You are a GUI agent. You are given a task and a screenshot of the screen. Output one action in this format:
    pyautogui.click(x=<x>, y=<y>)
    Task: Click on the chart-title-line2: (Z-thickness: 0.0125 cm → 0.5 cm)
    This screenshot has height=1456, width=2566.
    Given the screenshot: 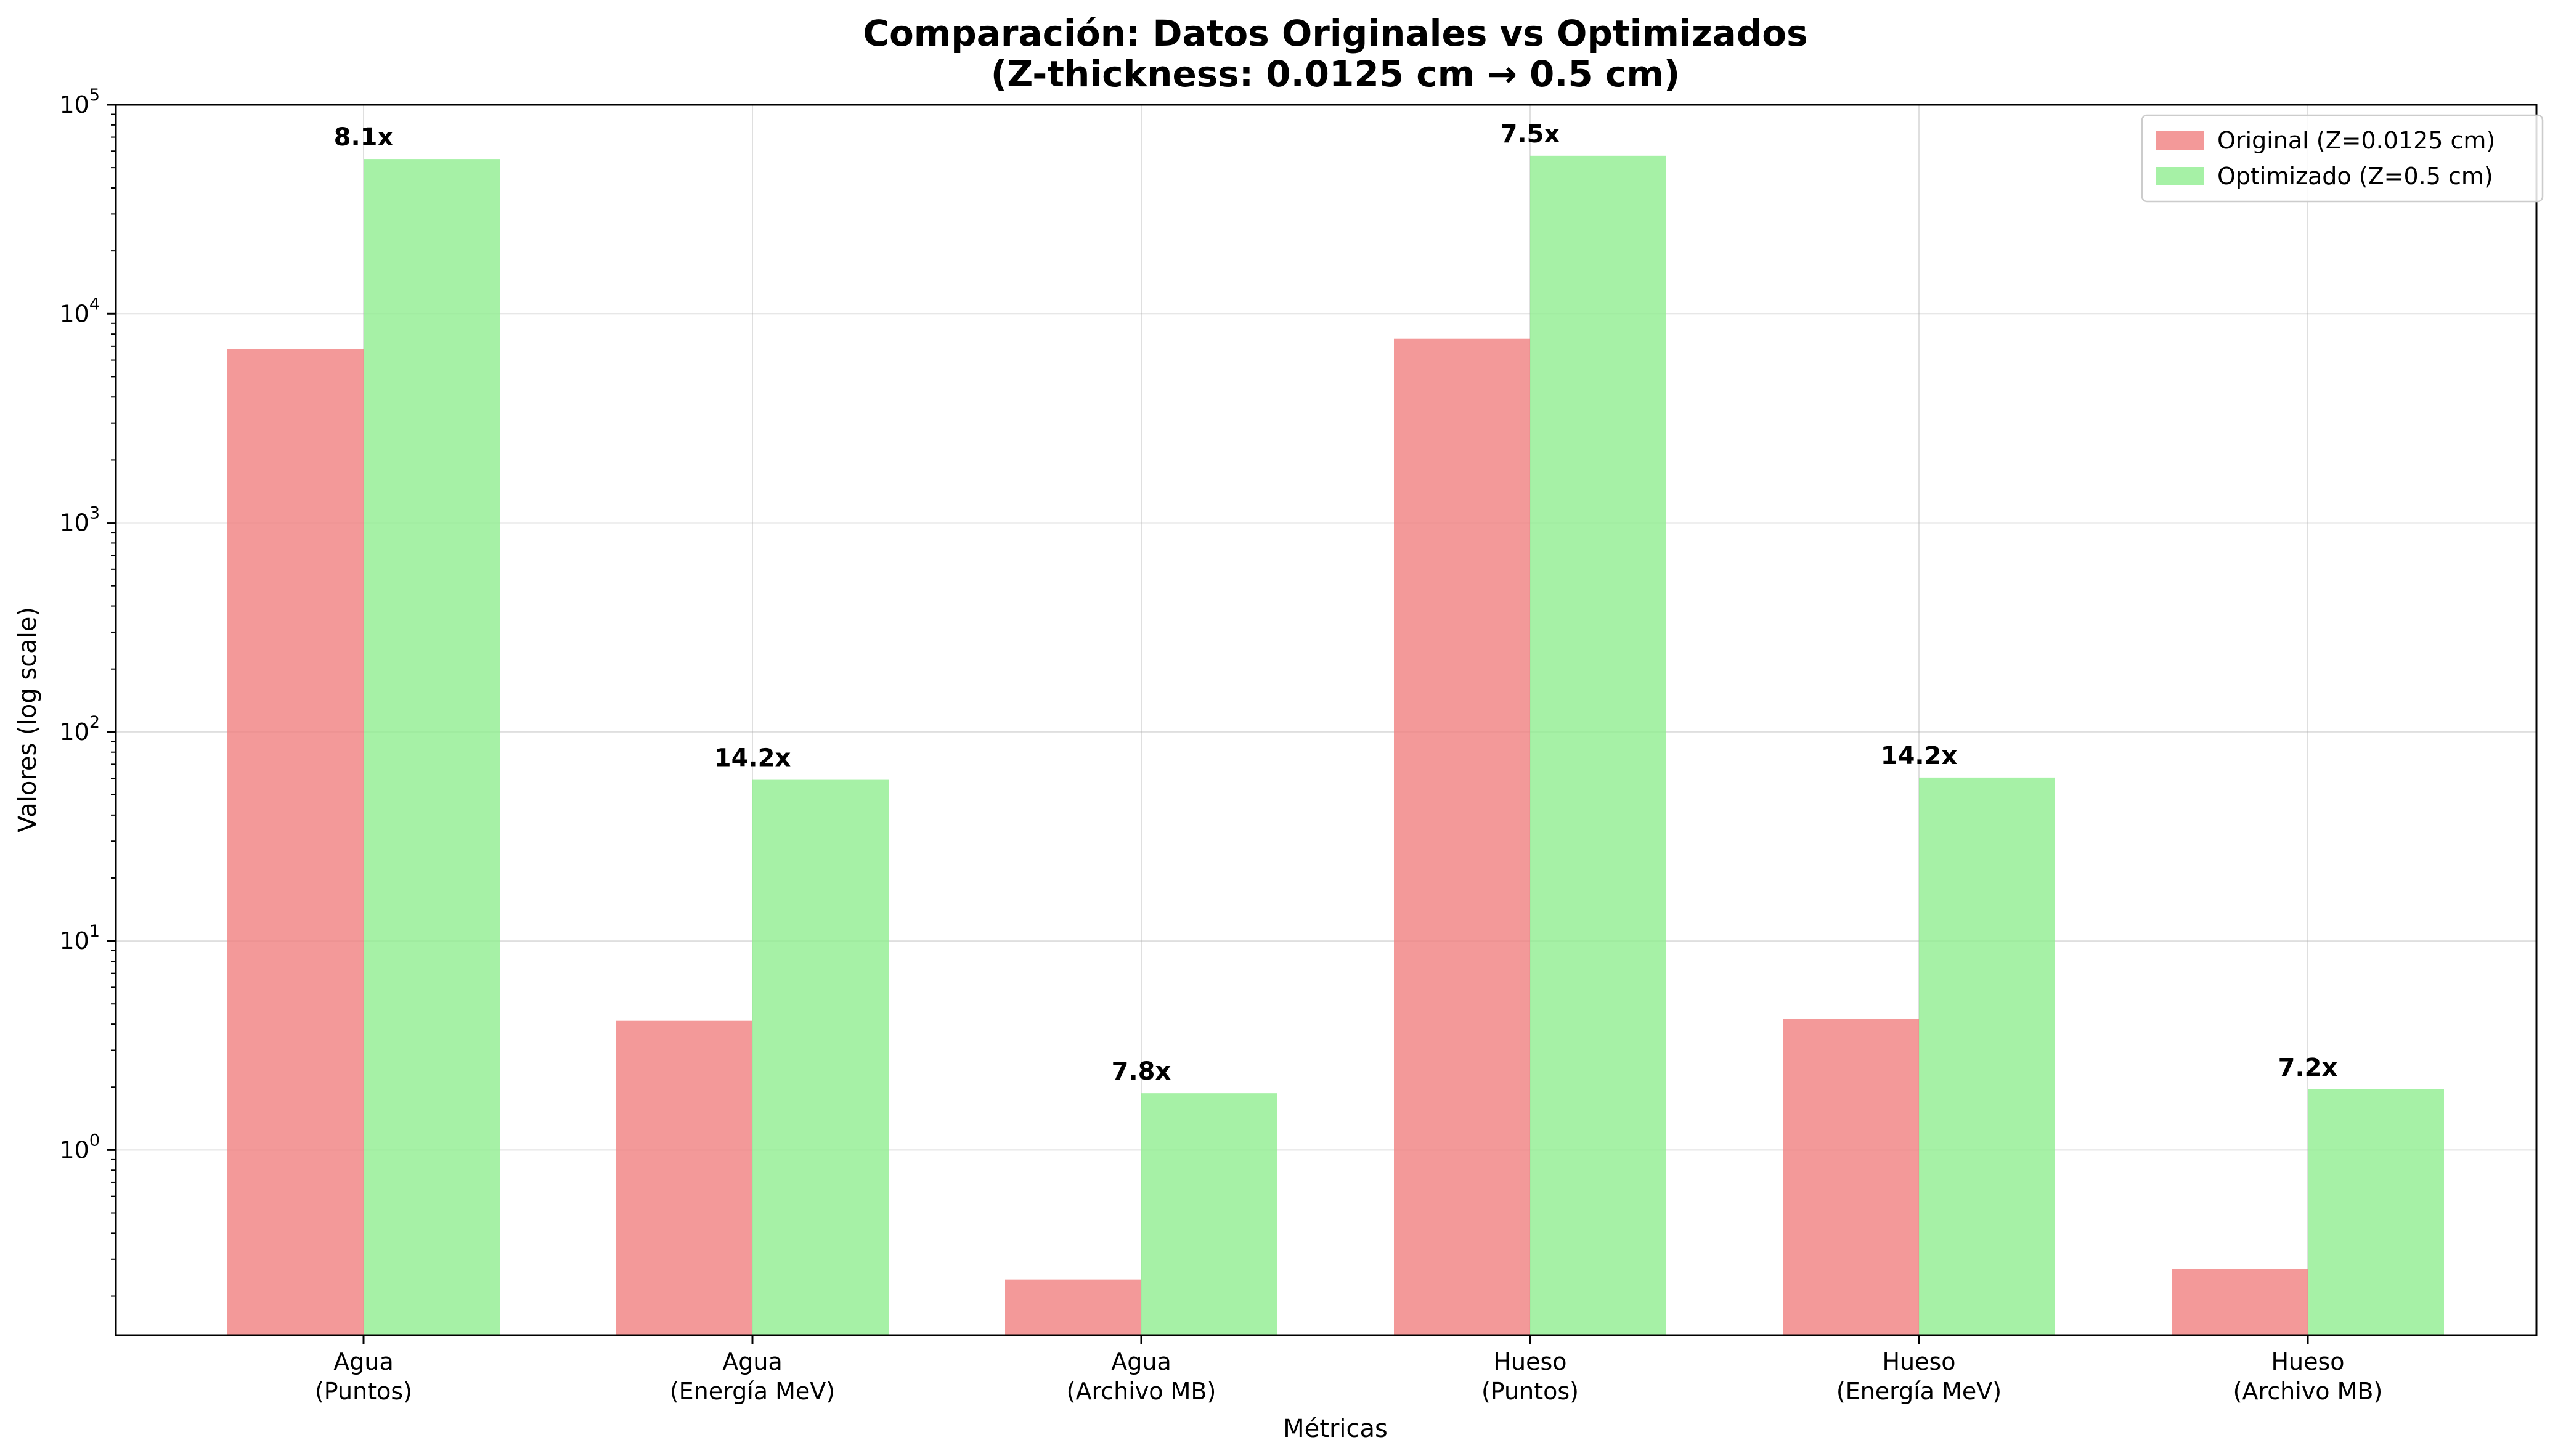 What is the action you would take?
    pyautogui.click(x=1335, y=74)
    